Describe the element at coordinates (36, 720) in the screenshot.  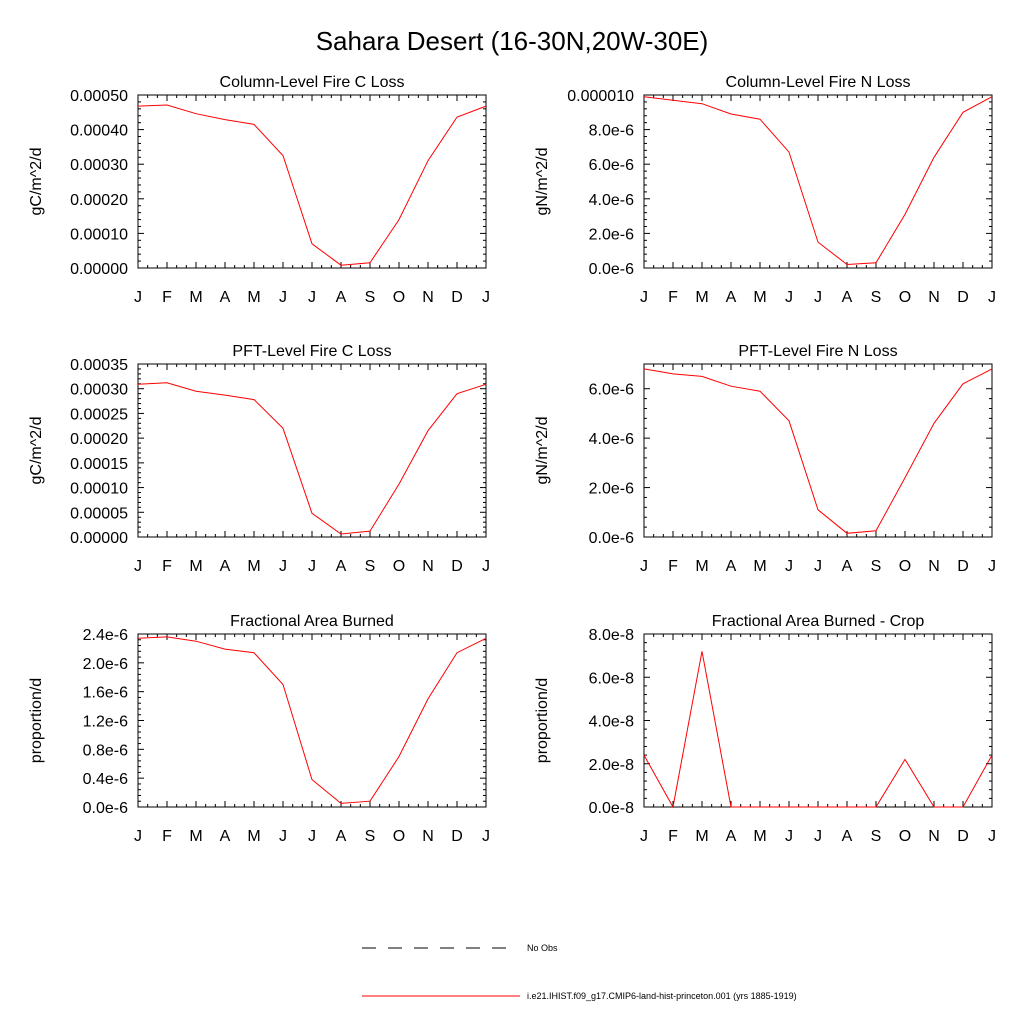
I see `y-axis-label: proportion/d` at that location.